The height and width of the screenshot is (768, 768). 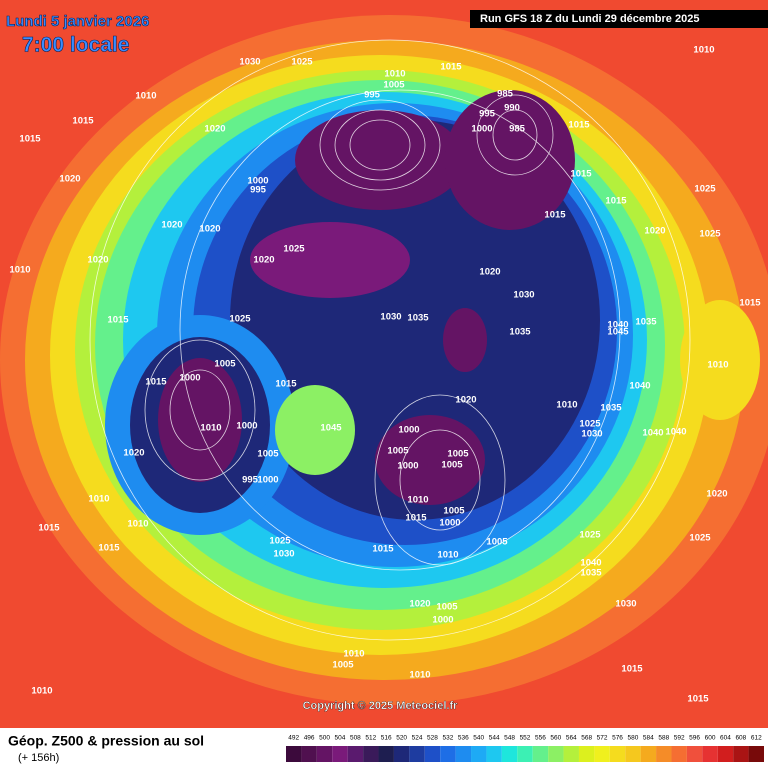 I want to click on scale-label: 608, so click(x=740, y=738).